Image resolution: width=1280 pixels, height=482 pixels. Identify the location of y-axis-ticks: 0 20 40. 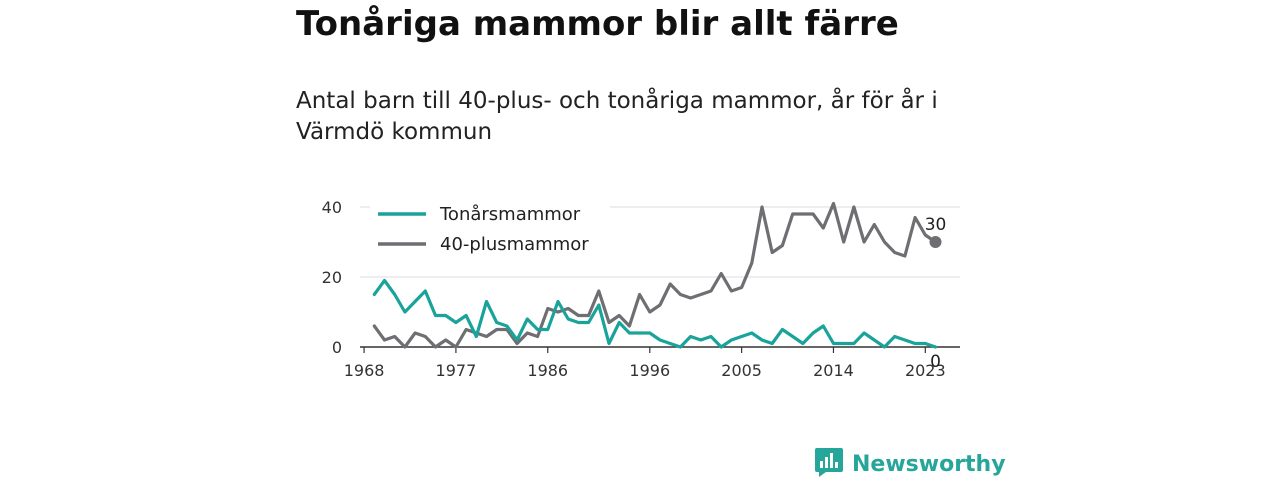
(332, 277).